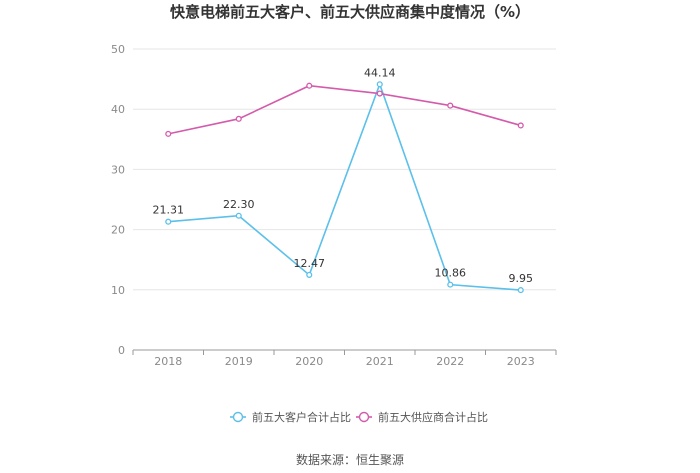  I want to click on x-axis-ticks: 2018 2019 2020 2021 2022 2023, so click(344, 359).